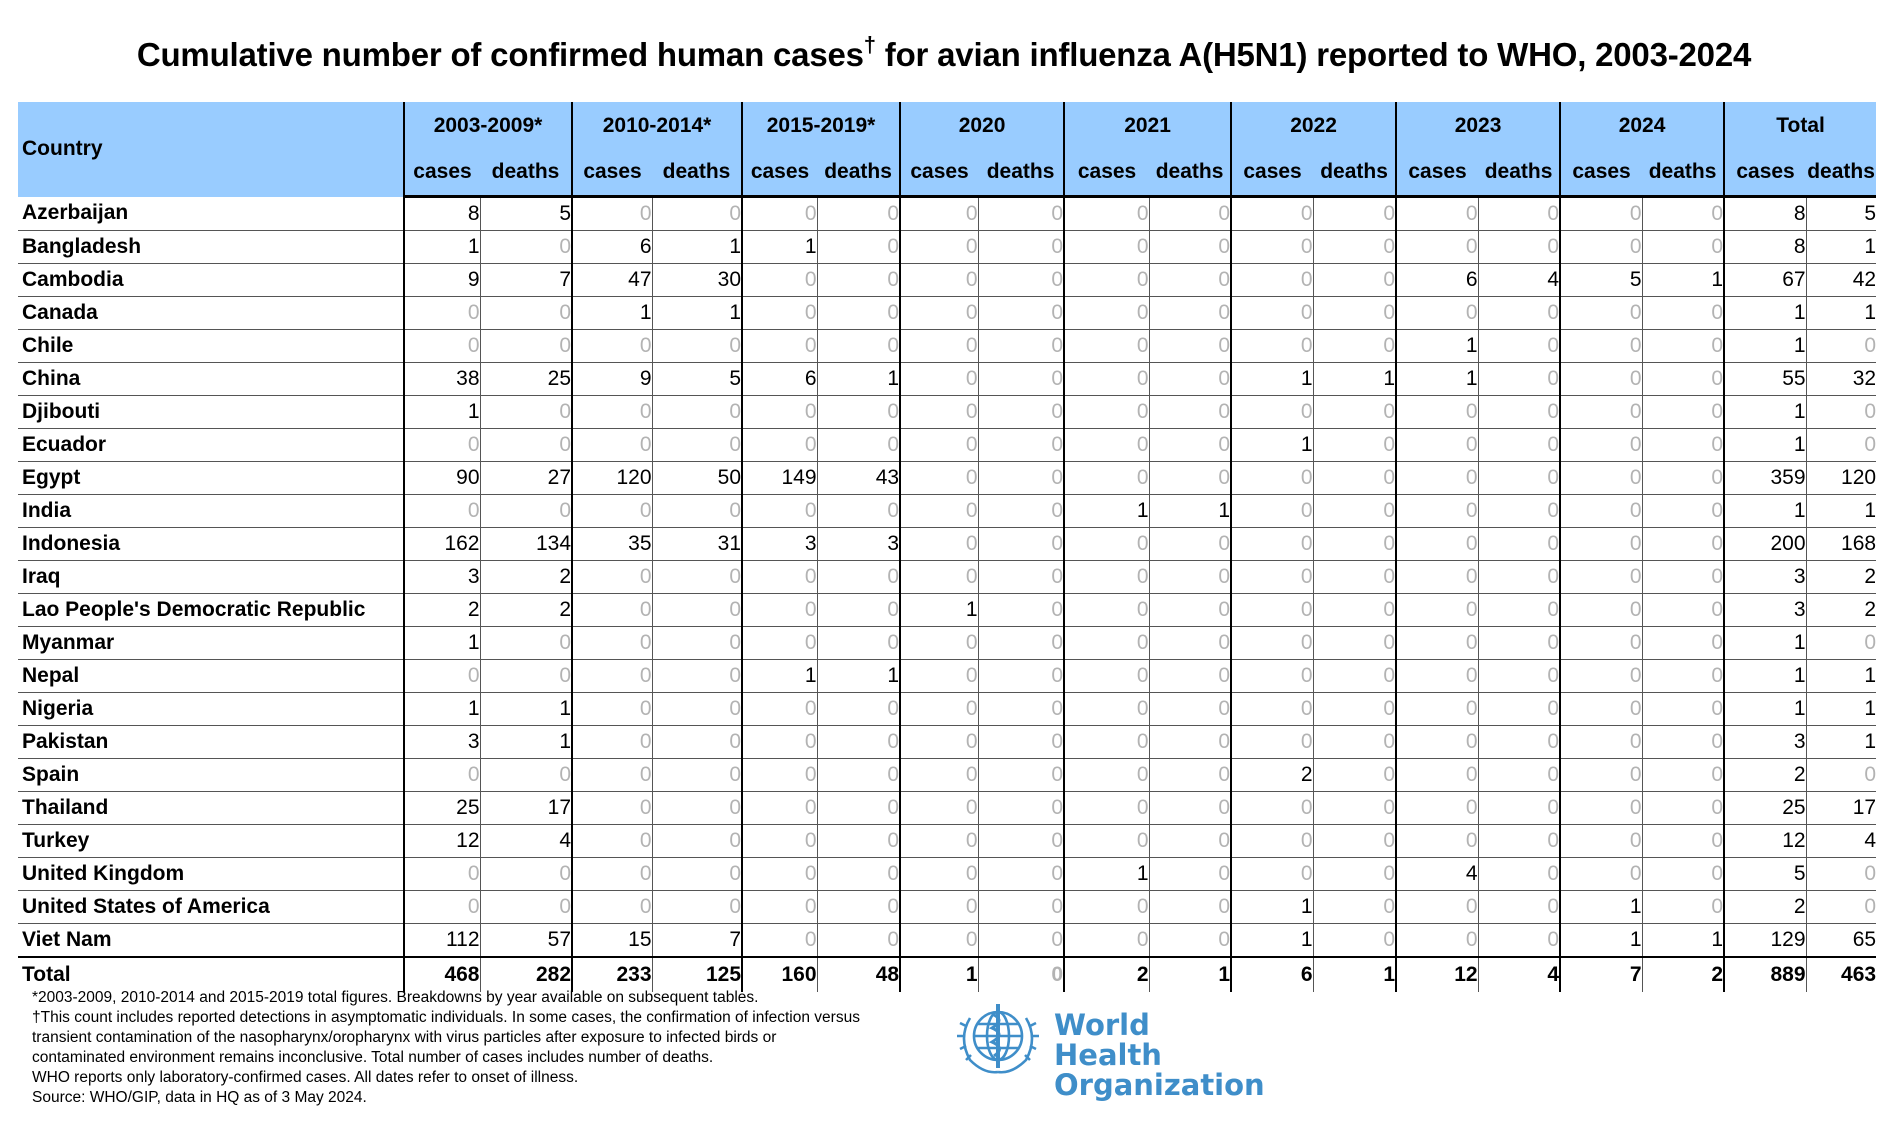 The height and width of the screenshot is (1138, 1888). I want to click on deaths-cell: 134, so click(527, 544).